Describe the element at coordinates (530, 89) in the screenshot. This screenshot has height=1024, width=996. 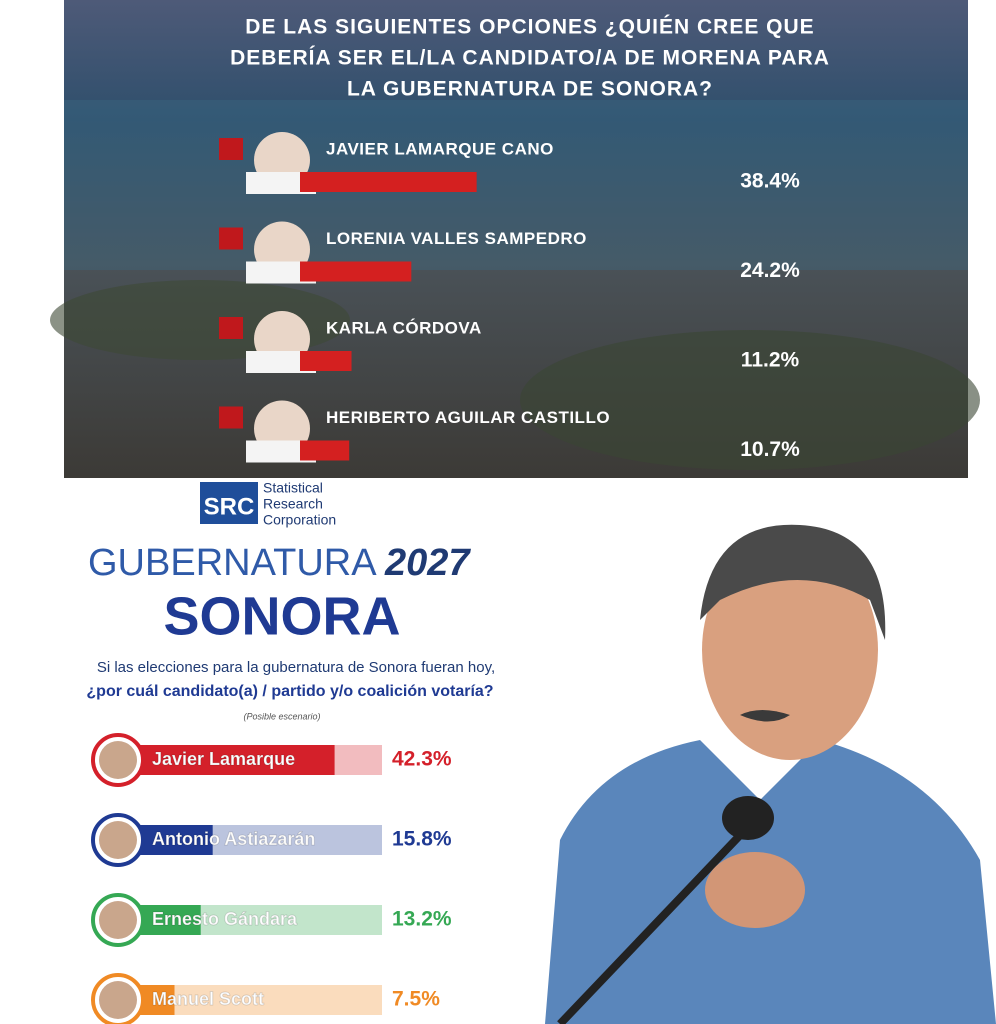
I see `chart-title: LA GUBERNATURA DE SONORA?` at that location.